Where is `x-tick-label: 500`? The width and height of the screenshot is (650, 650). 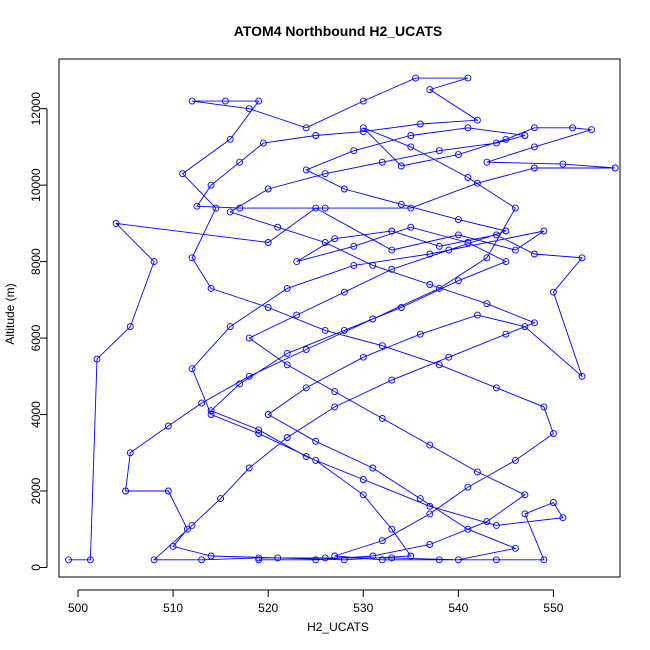 x-tick-label: 500 is located at coordinates (78, 608).